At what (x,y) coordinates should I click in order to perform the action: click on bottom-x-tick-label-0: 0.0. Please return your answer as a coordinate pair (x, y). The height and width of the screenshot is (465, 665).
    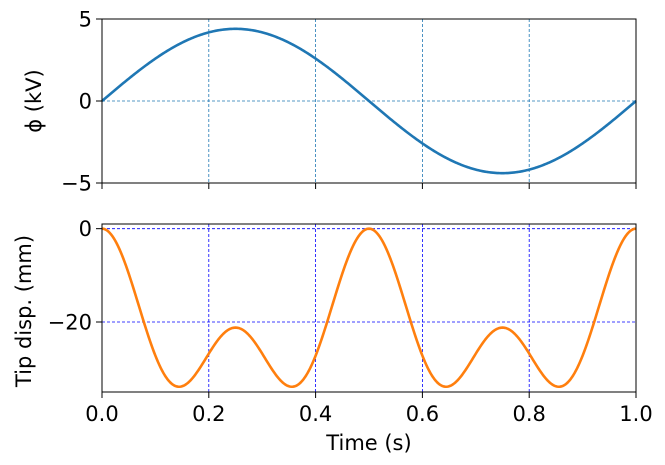
    Looking at the image, I should click on (101, 414).